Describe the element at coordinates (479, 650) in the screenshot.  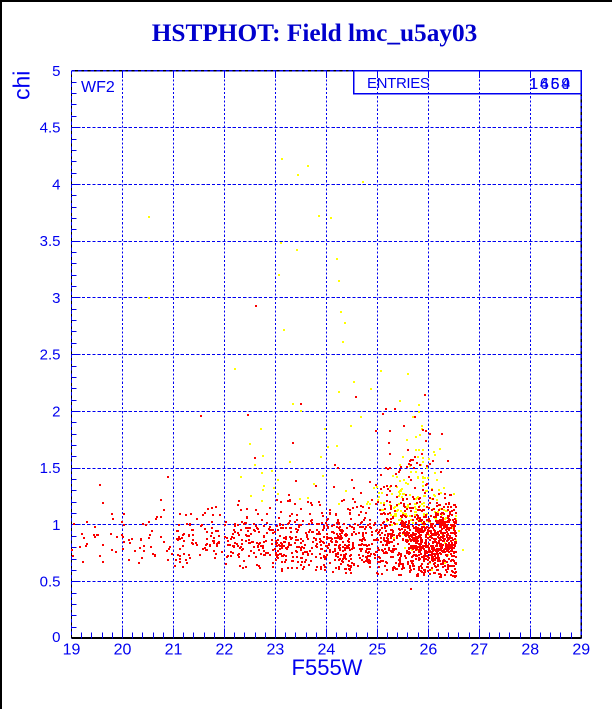
I see `svg-text: 27` at that location.